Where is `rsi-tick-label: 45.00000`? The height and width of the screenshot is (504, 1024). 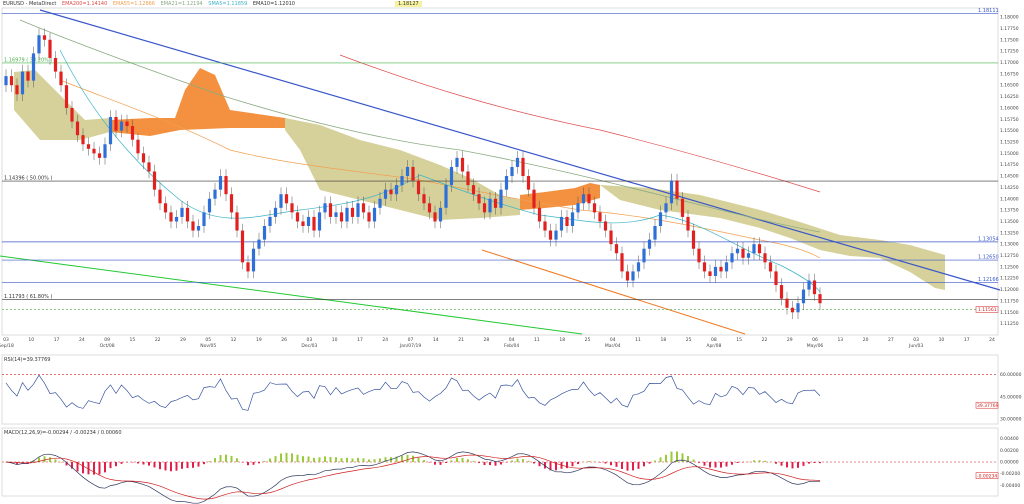 rsi-tick-label: 45.00000 is located at coordinates (1011, 397).